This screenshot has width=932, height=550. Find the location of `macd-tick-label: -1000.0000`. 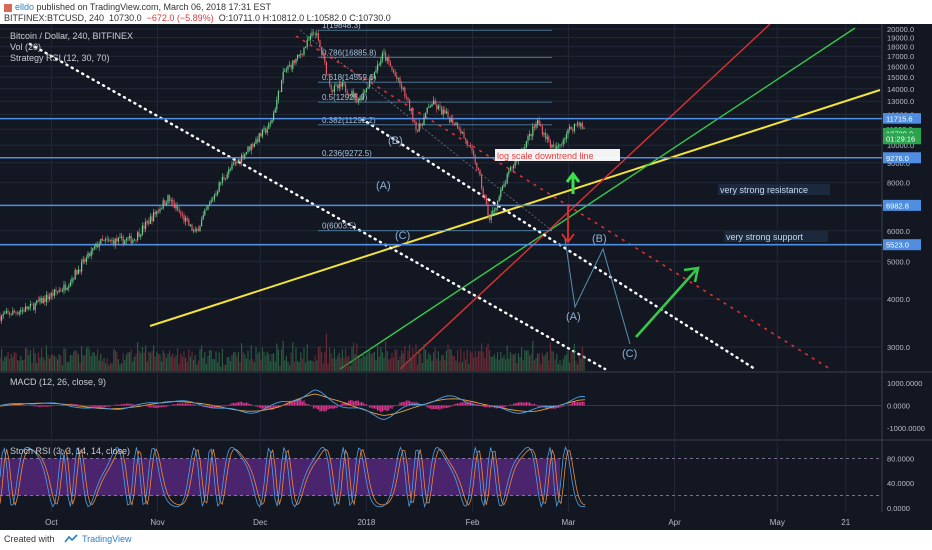

macd-tick-label: -1000.0000 is located at coordinates (906, 428).